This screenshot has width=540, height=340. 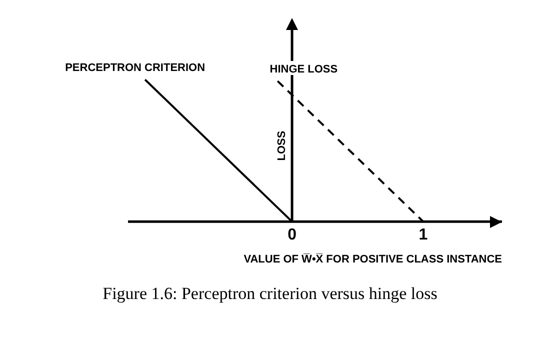 What do you see at coordinates (282, 145) in the screenshot?
I see `y-axis-title: LOSS` at bounding box center [282, 145].